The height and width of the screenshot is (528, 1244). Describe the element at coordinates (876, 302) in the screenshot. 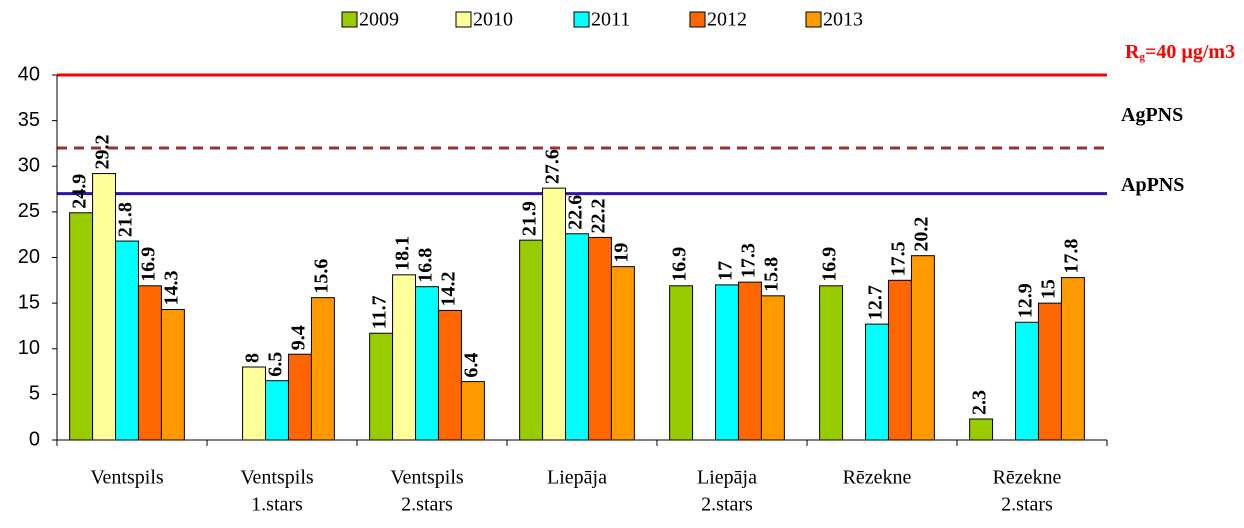

I see `data-label: 12.7` at that location.